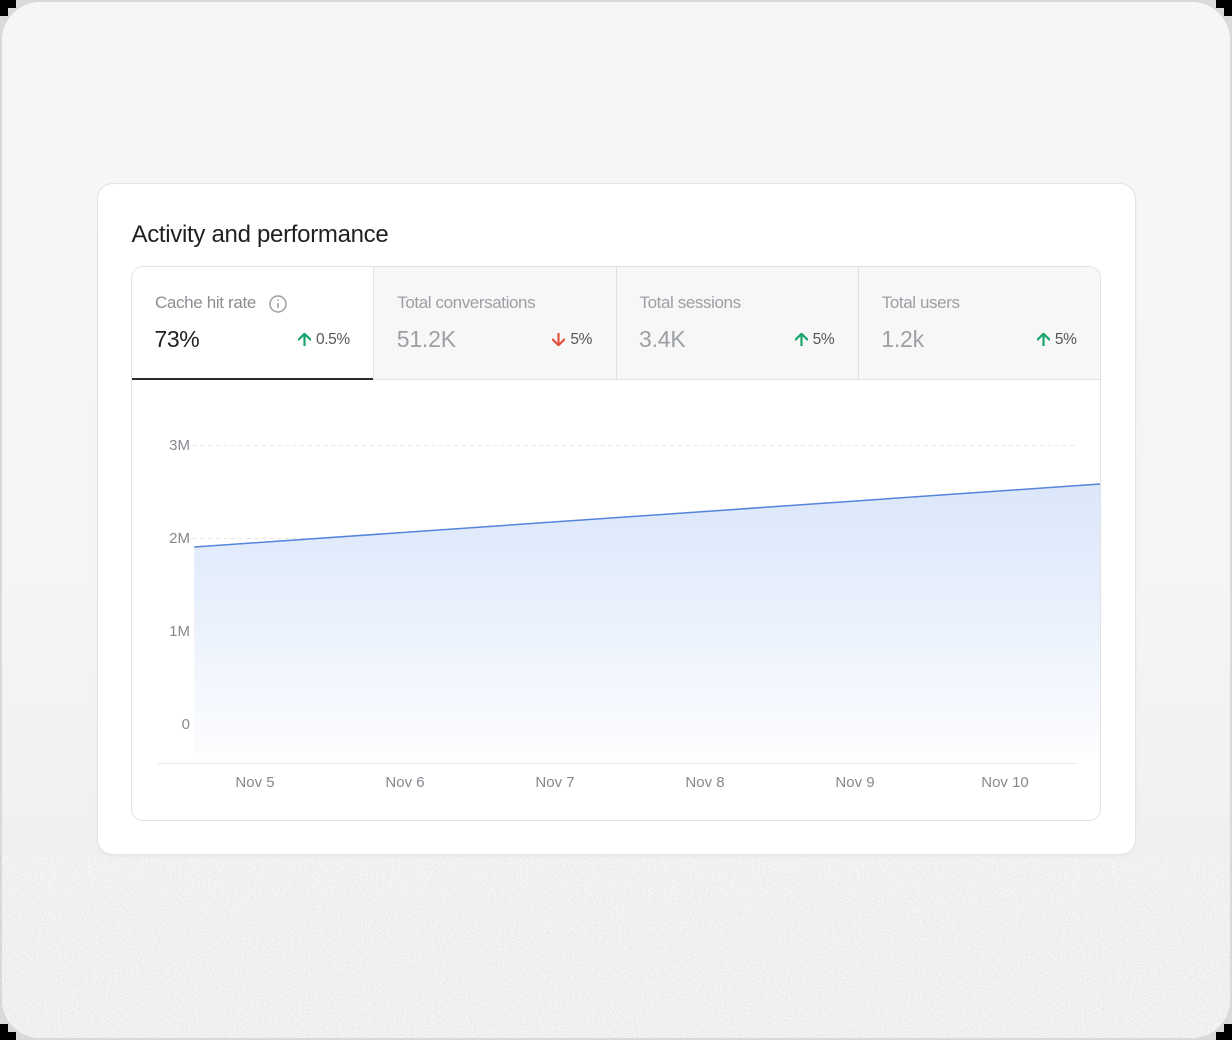  What do you see at coordinates (1005, 782) in the screenshot?
I see `svg-text: Nov 10` at bounding box center [1005, 782].